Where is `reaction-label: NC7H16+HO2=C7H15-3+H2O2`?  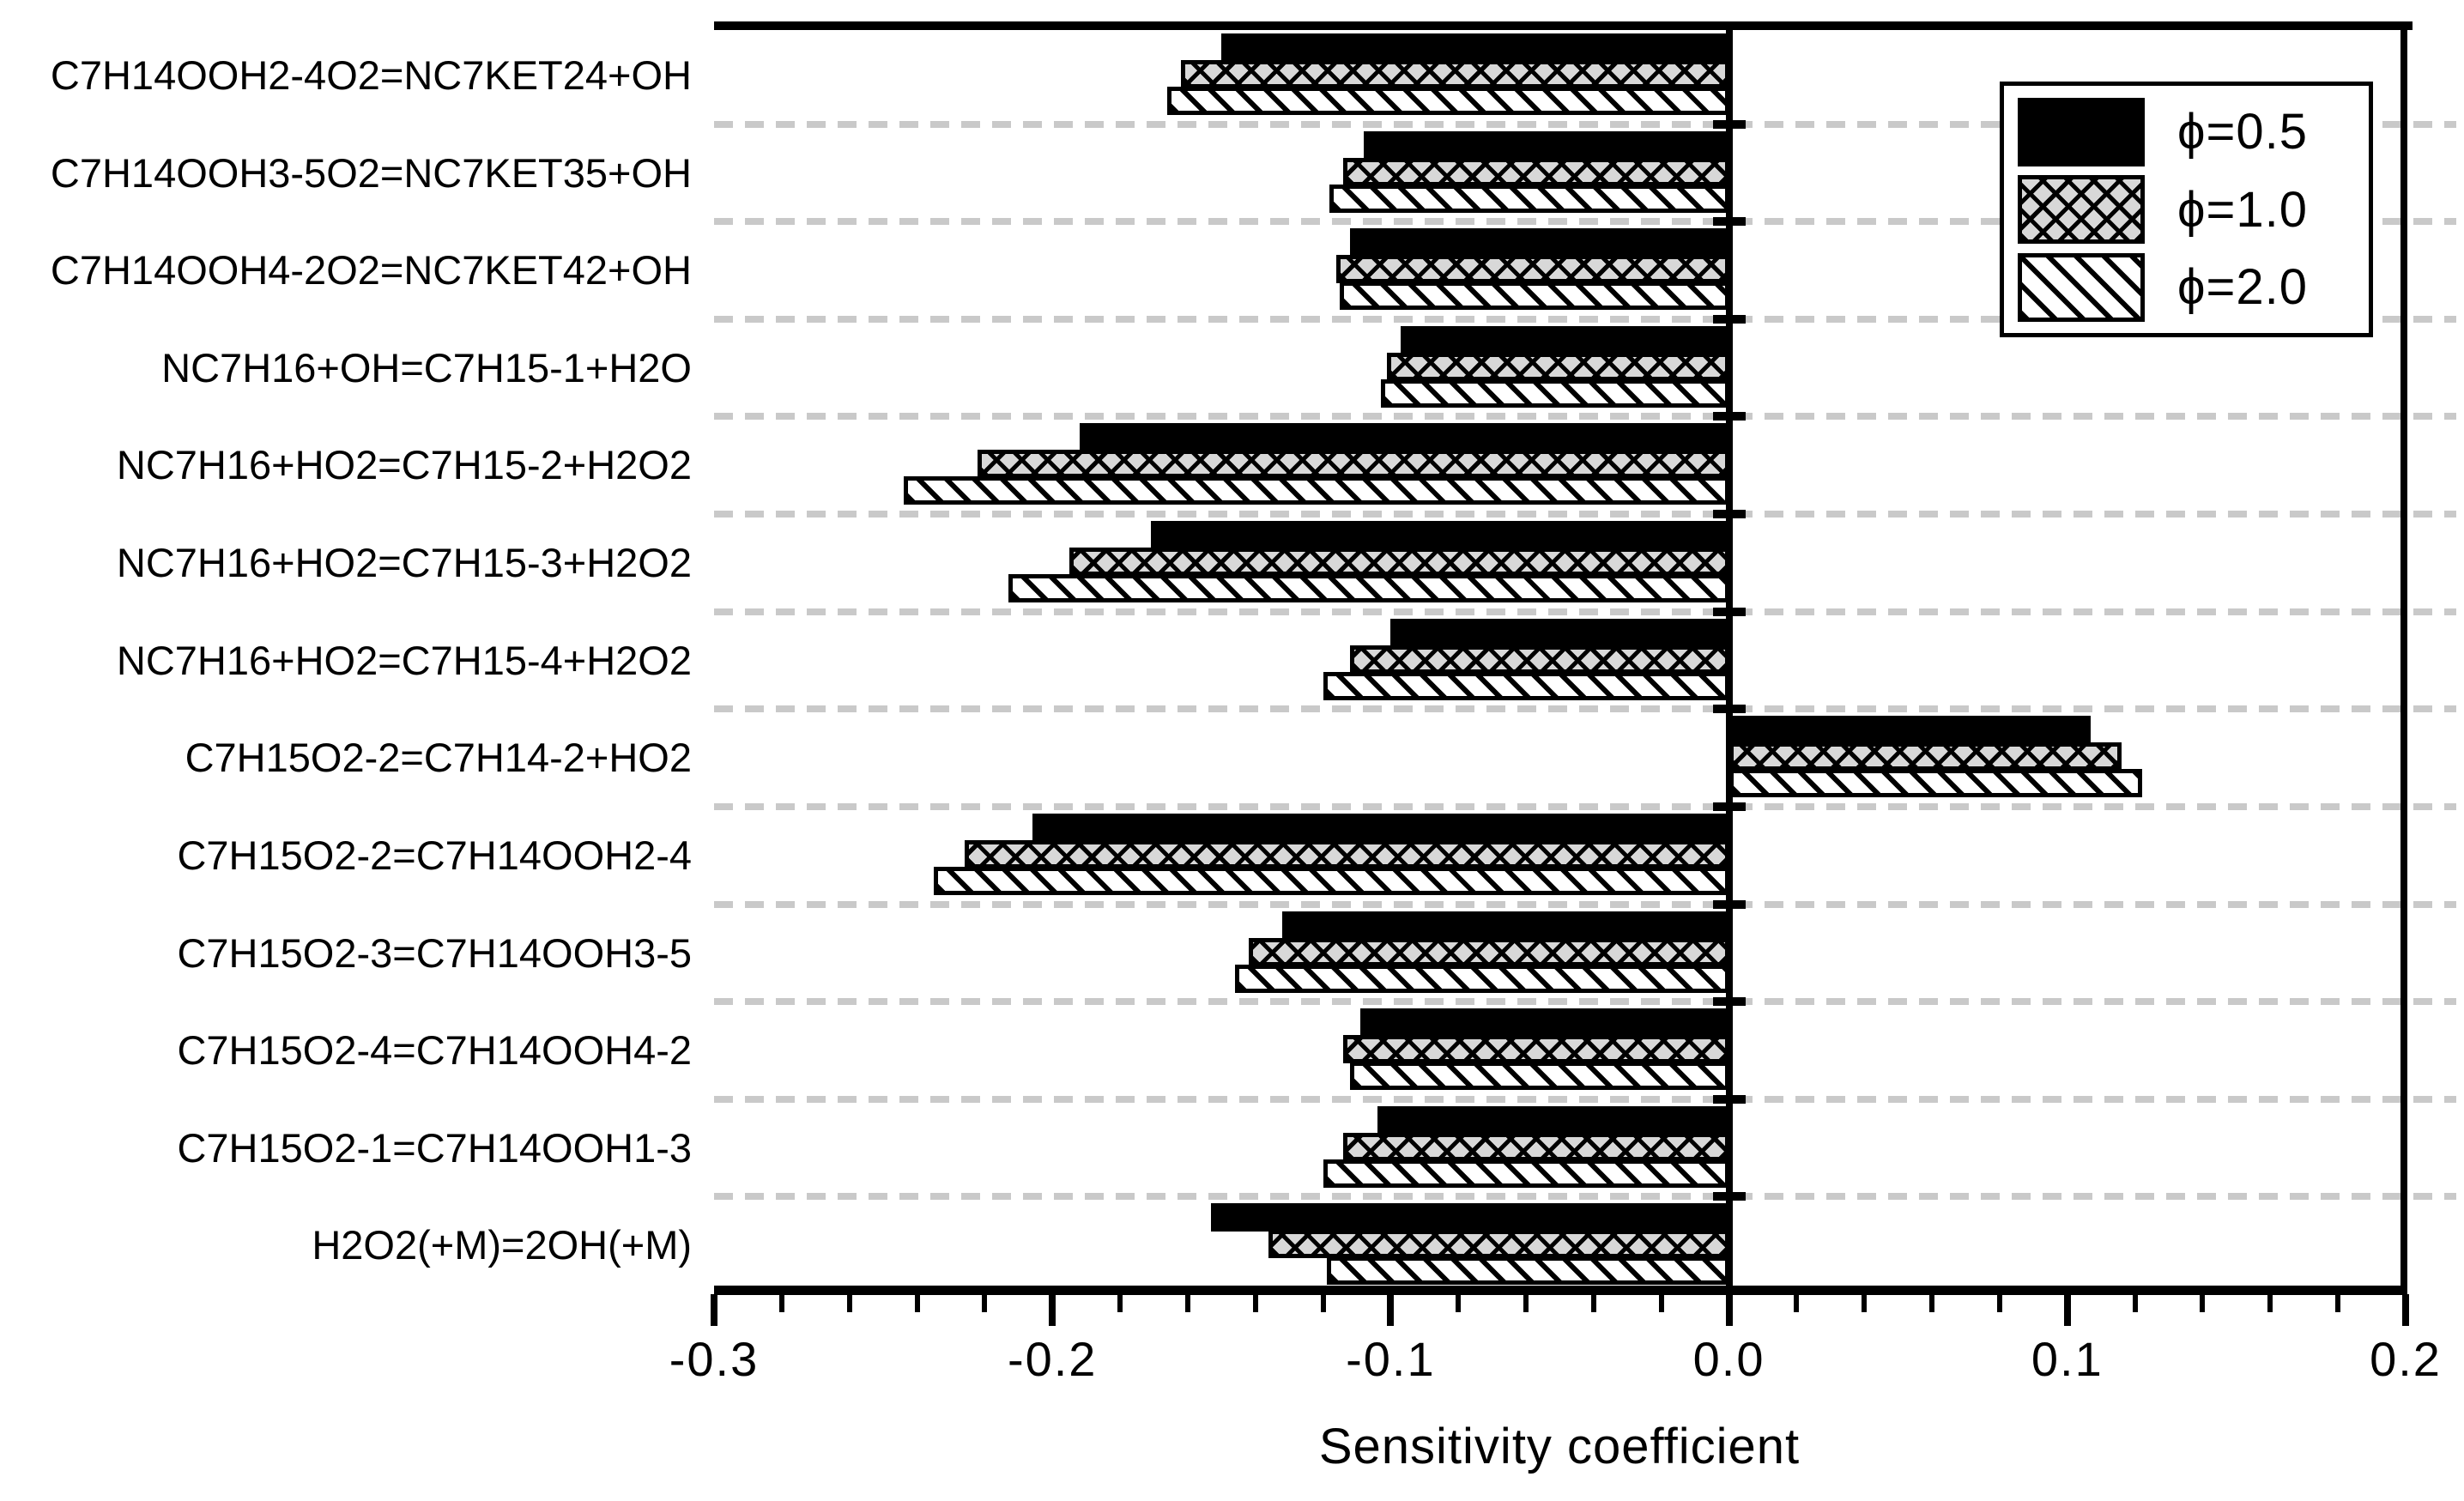 reaction-label: NC7H16+HO2=C7H15-3+H2O2 is located at coordinates (404, 563).